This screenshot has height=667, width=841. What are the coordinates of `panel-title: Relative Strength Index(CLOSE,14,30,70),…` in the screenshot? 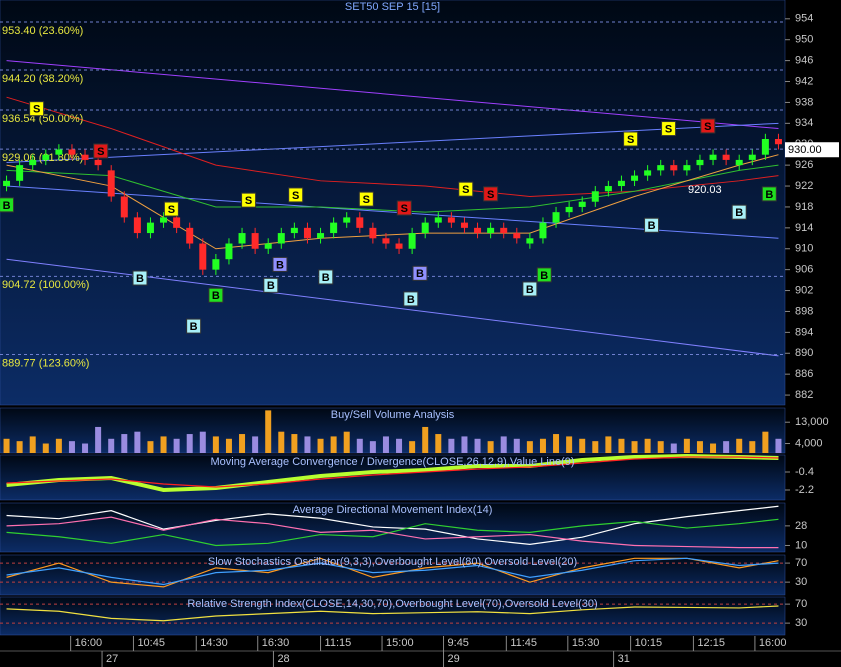 It's located at (392, 604).